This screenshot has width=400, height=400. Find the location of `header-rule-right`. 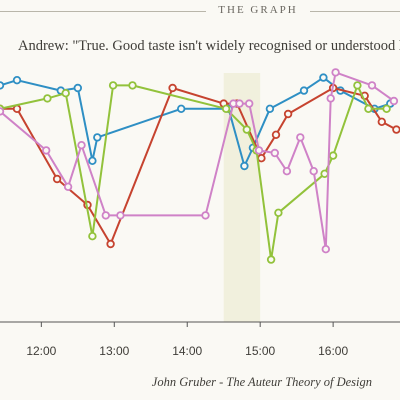

header-rule-right is located at coordinates (355, 11).